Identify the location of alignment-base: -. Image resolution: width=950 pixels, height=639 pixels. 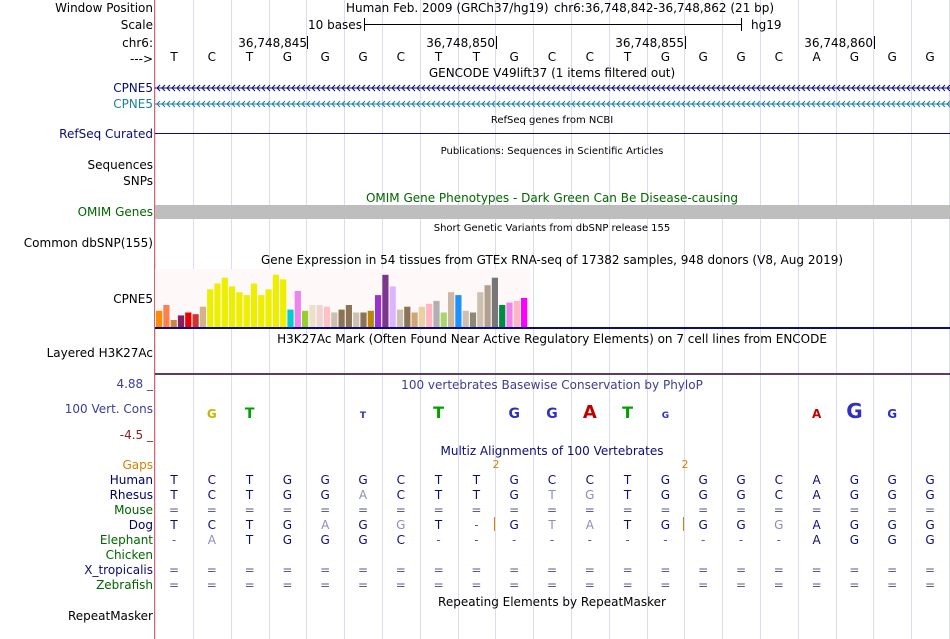
(778, 540).